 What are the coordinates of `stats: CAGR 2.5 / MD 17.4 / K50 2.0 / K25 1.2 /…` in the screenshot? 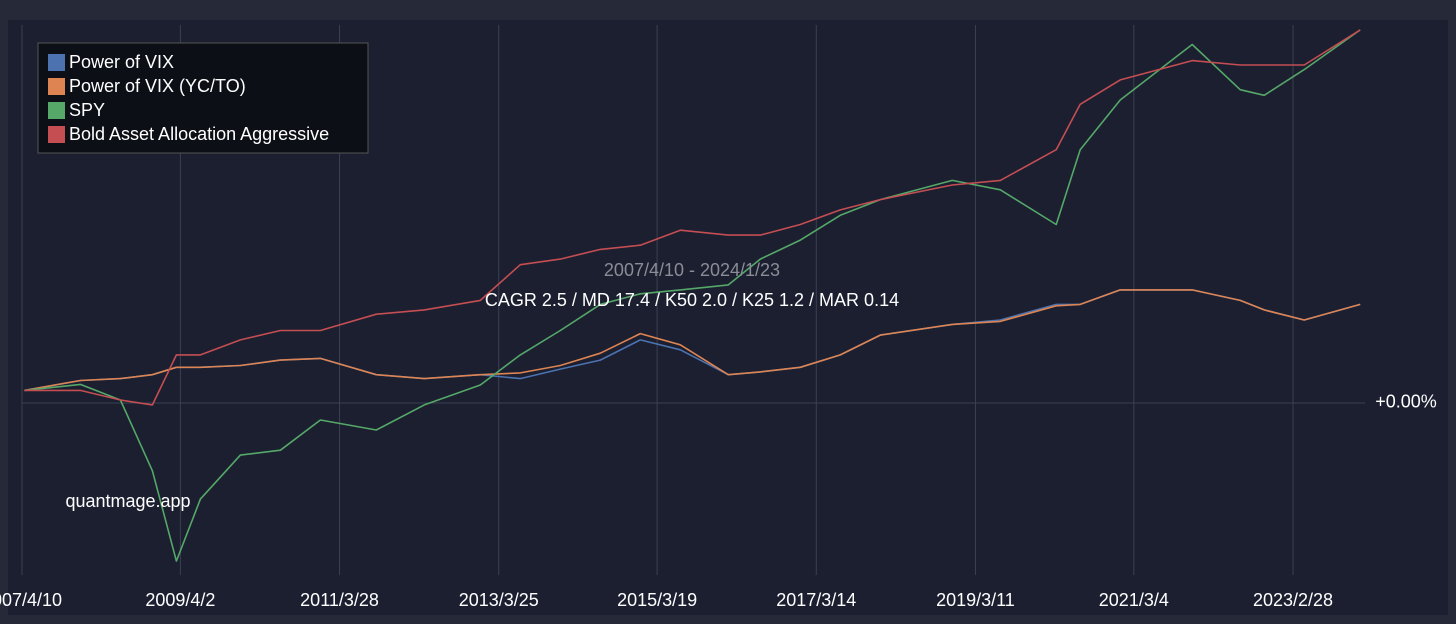 It's located at (692, 300).